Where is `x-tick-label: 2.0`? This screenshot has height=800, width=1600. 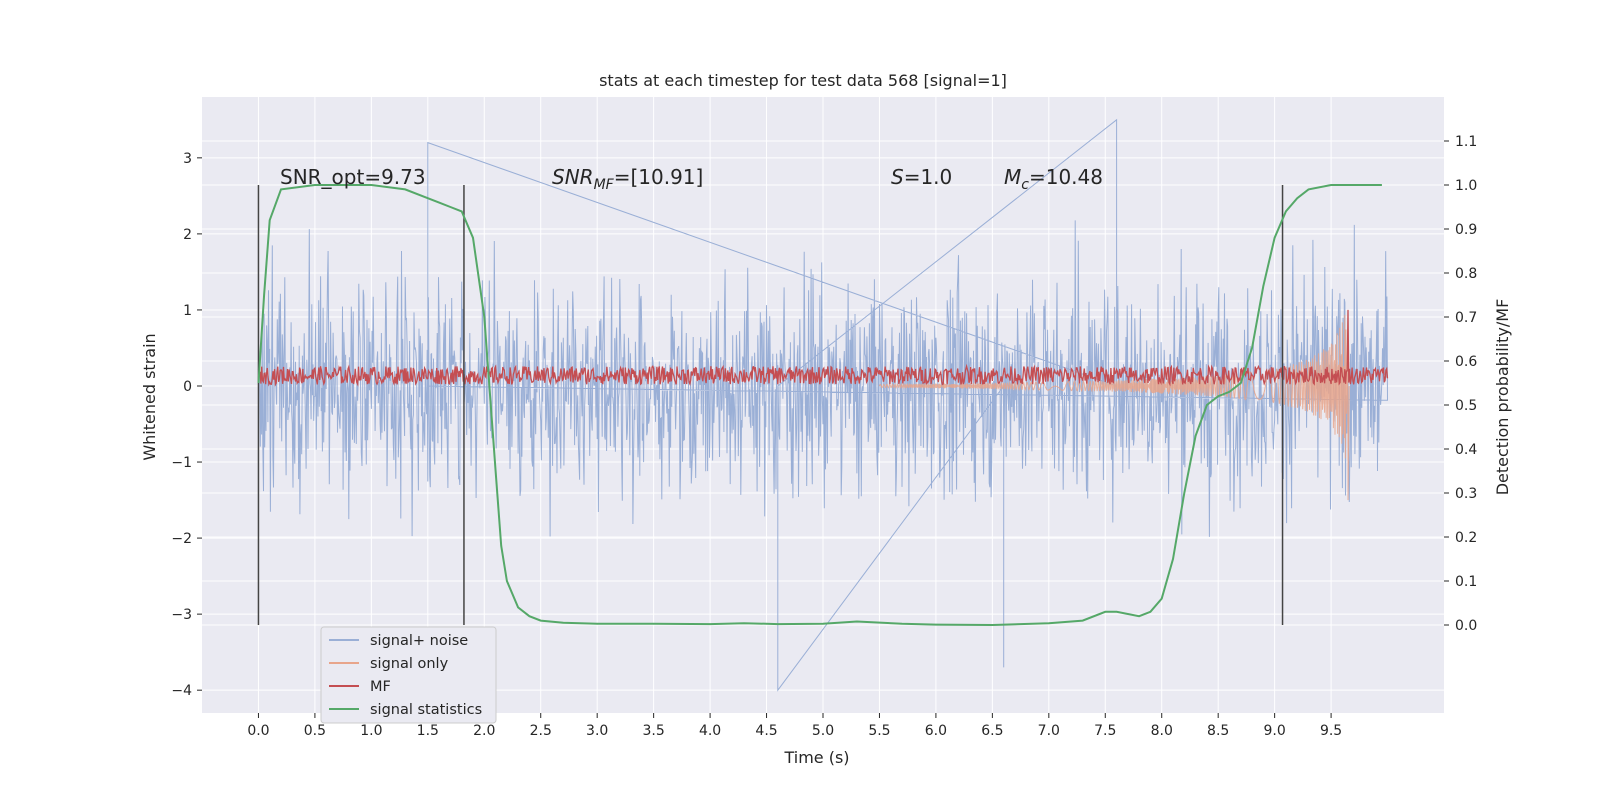 x-tick-label: 2.0 is located at coordinates (484, 731).